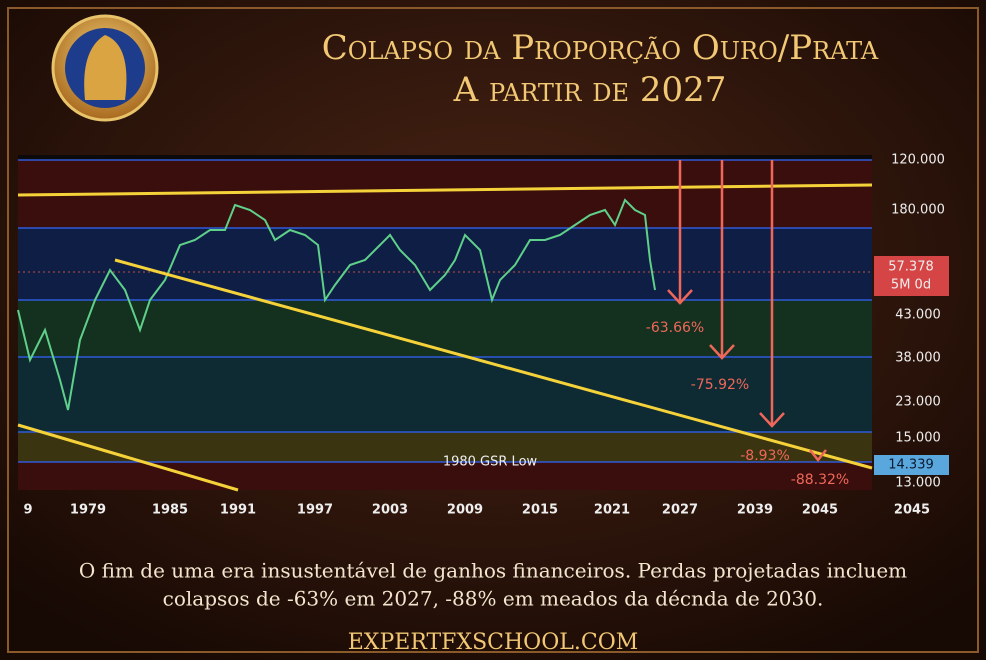  Describe the element at coordinates (390, 510) in the screenshot. I see `x-tick-label: 2003` at that location.